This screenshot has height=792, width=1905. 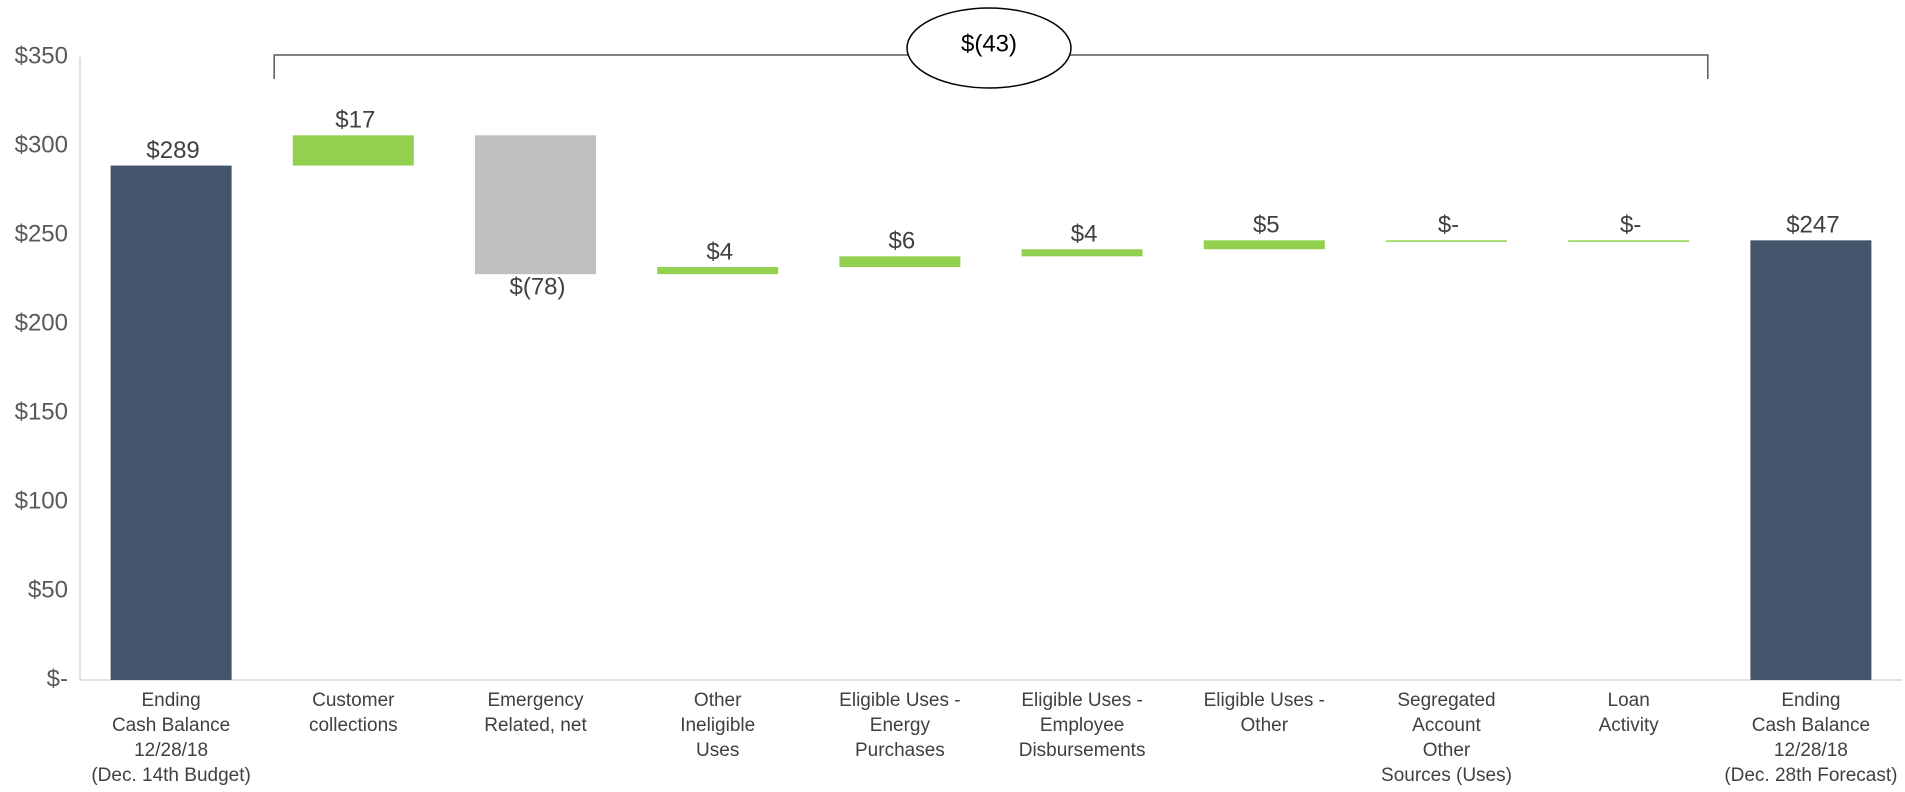 I want to click on data-label: $(78), so click(x=537, y=287).